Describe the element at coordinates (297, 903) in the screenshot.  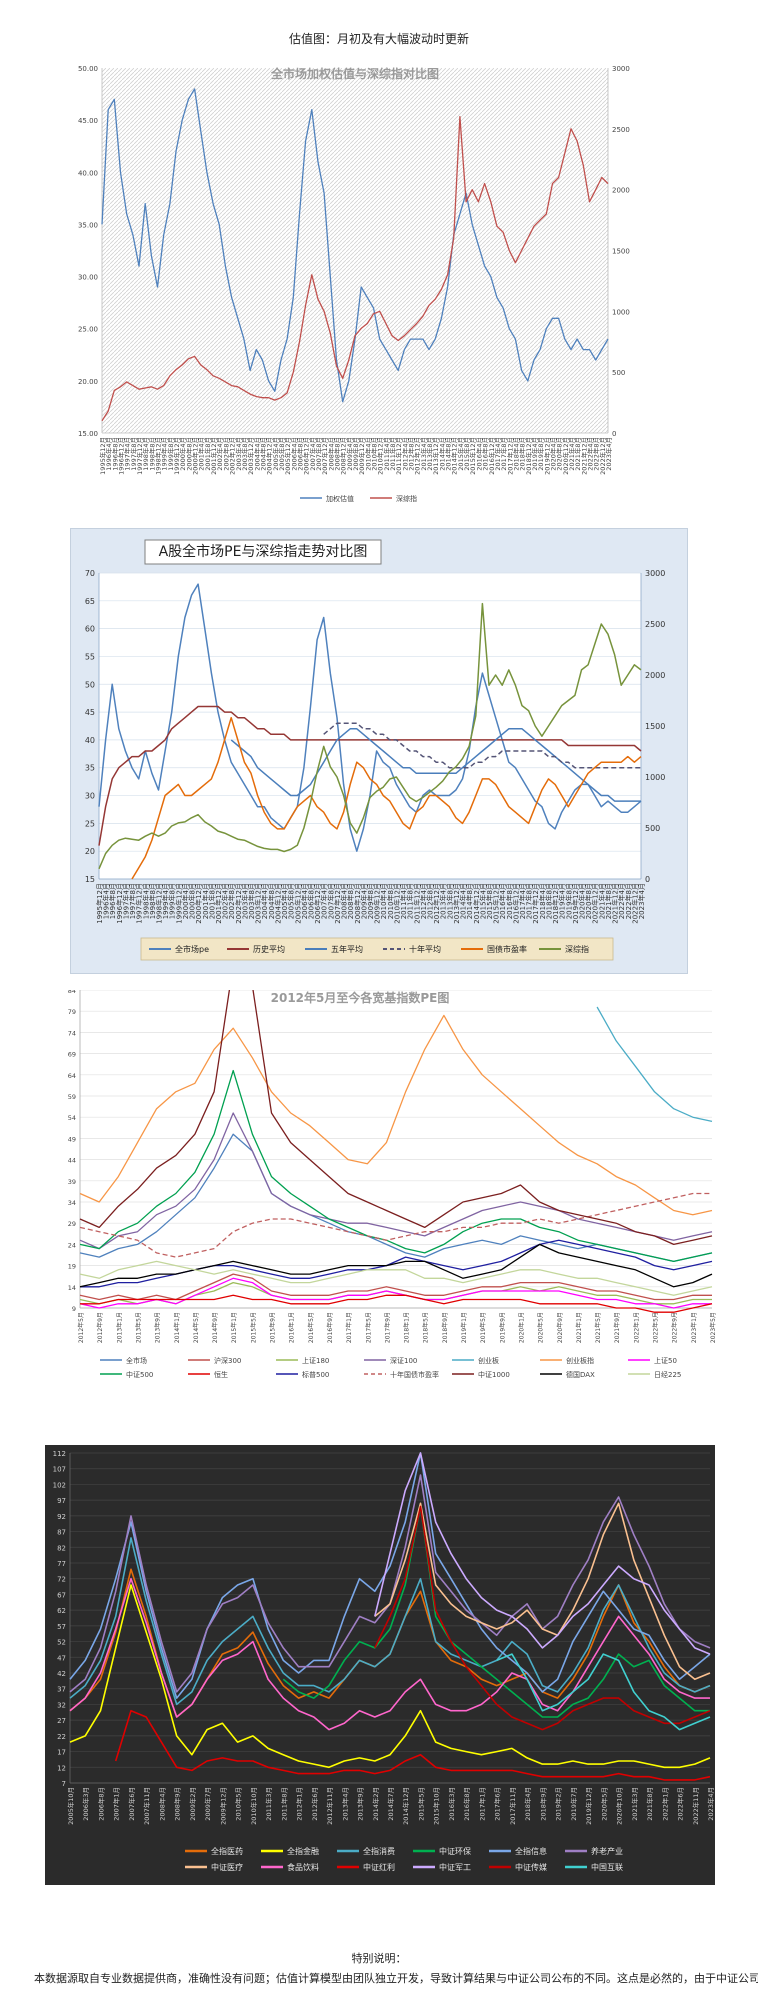
I see `x-tick-label: 2005年12月` at that location.